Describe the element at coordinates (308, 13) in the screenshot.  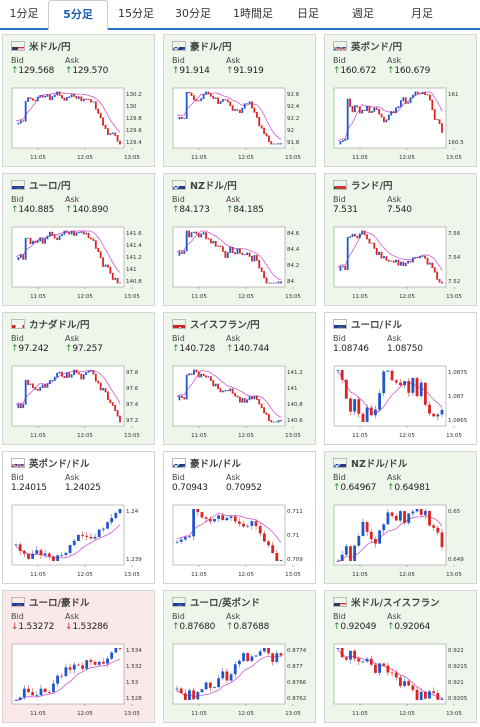
I see `tab-5: 日足` at that location.